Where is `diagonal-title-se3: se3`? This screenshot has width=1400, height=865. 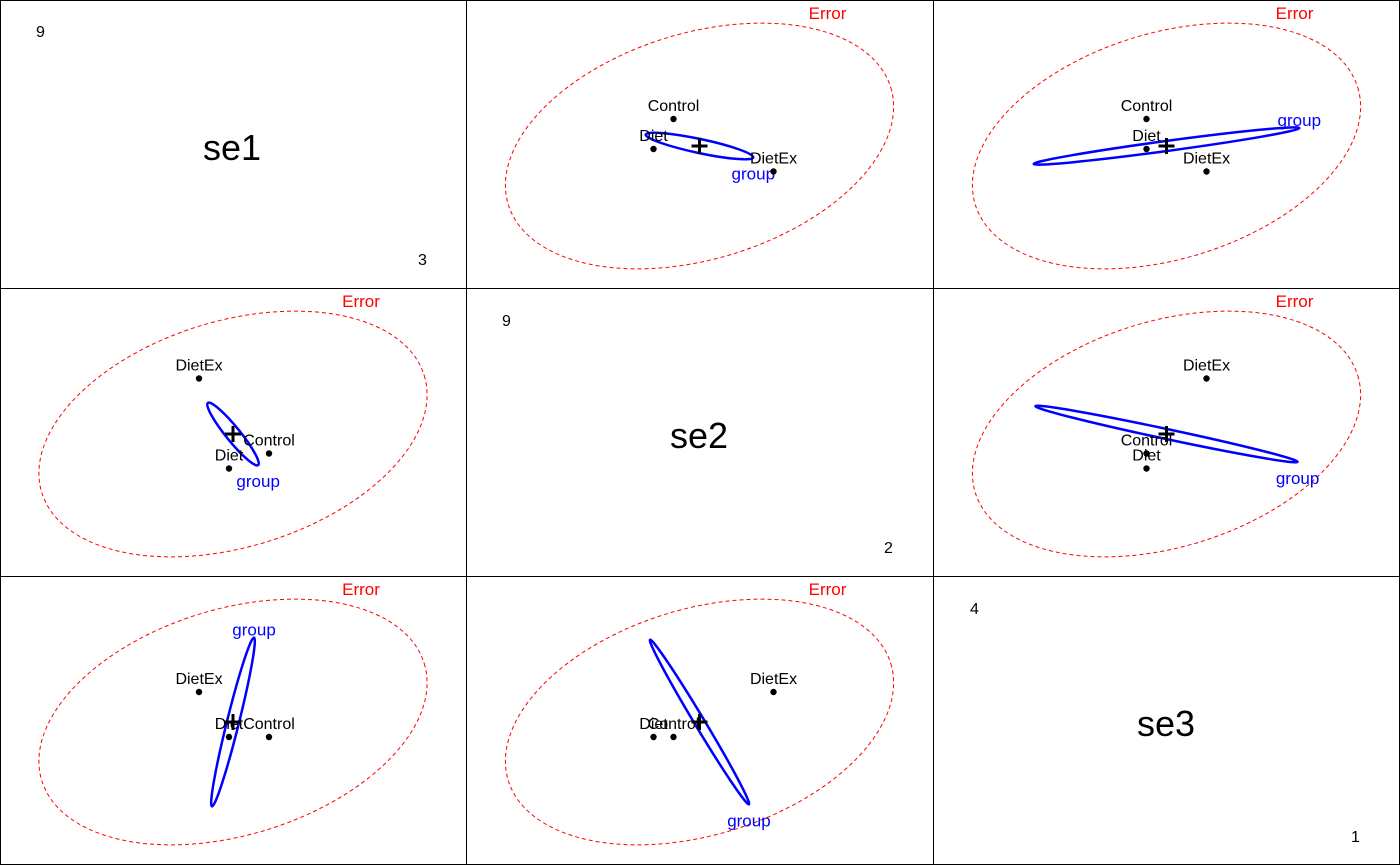
diagonal-title-se3: se3 is located at coordinates (1166, 723).